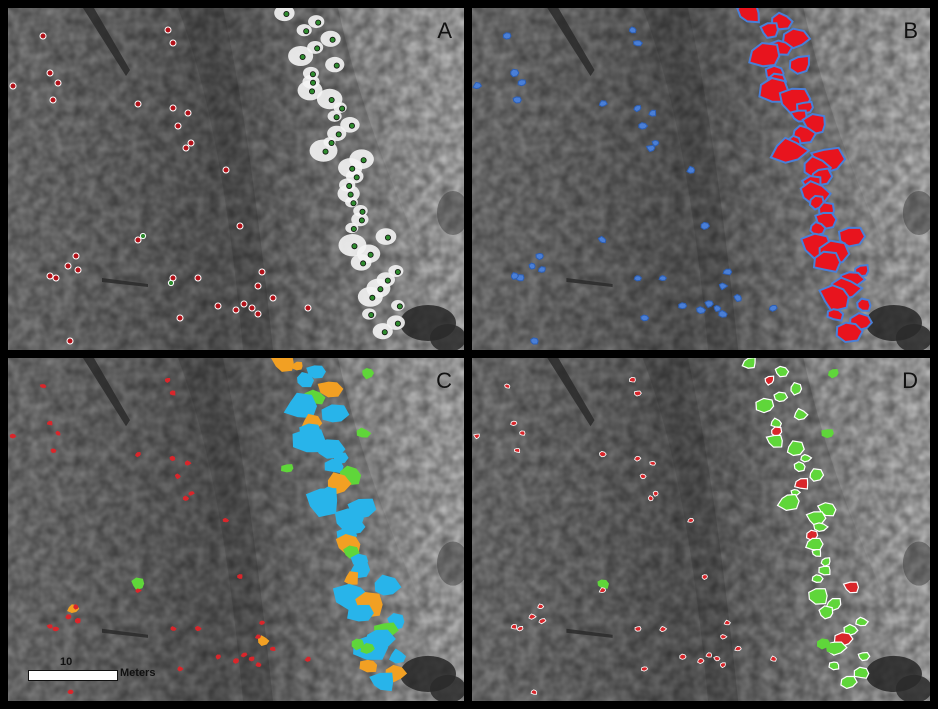  Describe the element at coordinates (264, 640) in the screenshot. I see `classified-polygon-orange` at that location.